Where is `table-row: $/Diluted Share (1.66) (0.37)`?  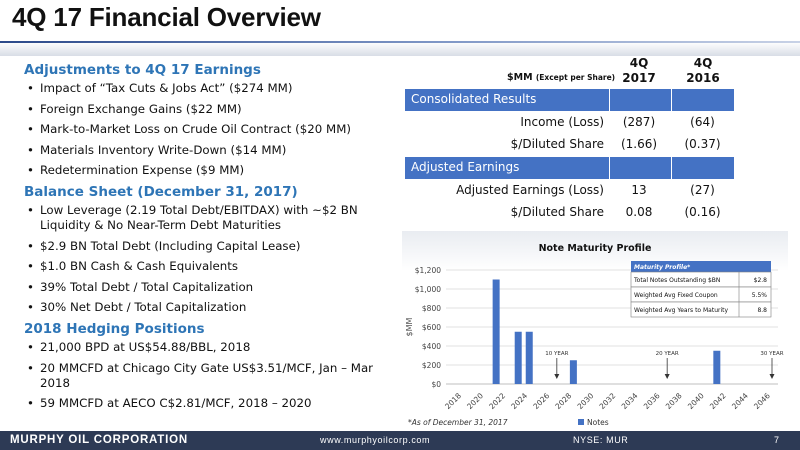
table-row: $/Diluted Share (1.66) (0.37) is located at coordinates (569, 145).